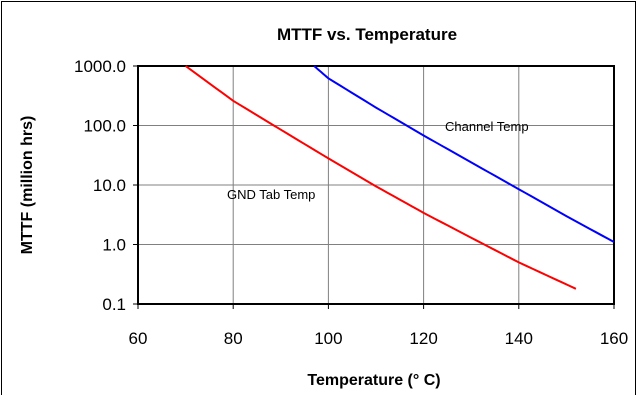  I want to click on annotation-gnd-tab-temp: GND Tab Temp, so click(271, 194).